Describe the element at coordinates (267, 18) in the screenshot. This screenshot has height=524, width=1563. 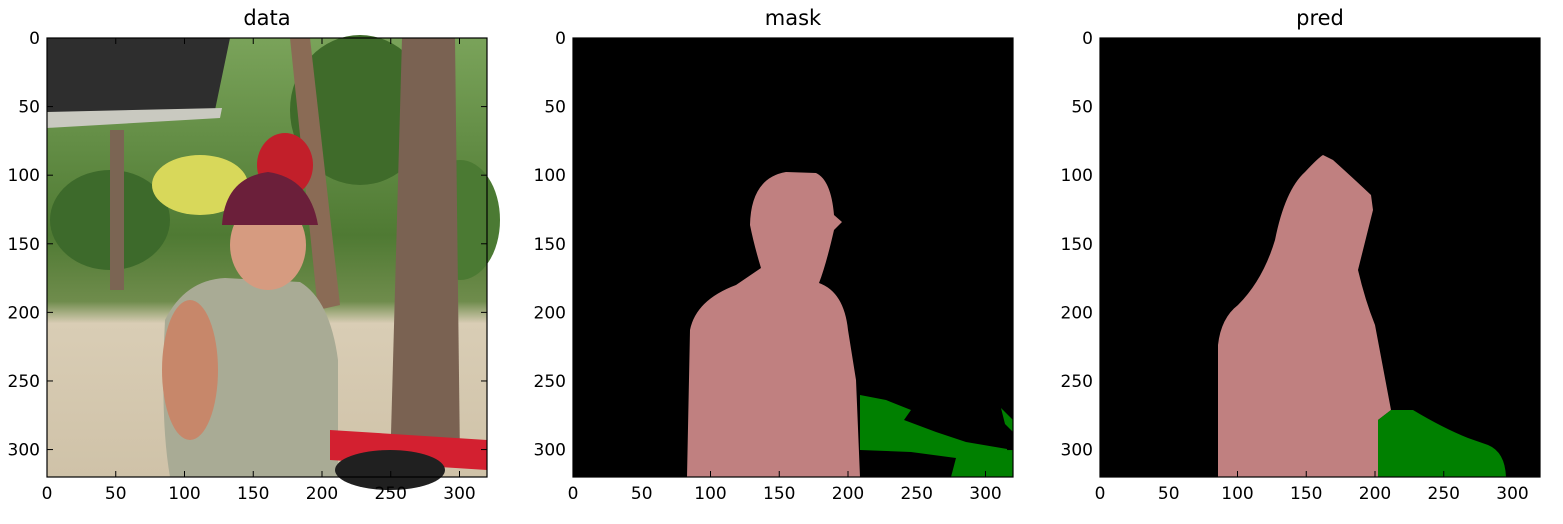
I see `panel-title: data` at that location.